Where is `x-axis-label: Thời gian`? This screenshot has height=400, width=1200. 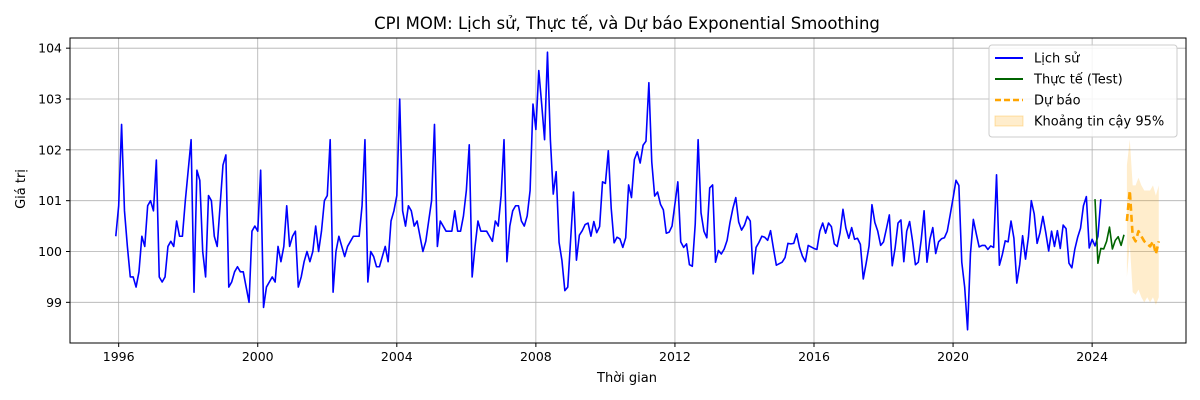
x-axis-label: Thời gian is located at coordinates (626, 378).